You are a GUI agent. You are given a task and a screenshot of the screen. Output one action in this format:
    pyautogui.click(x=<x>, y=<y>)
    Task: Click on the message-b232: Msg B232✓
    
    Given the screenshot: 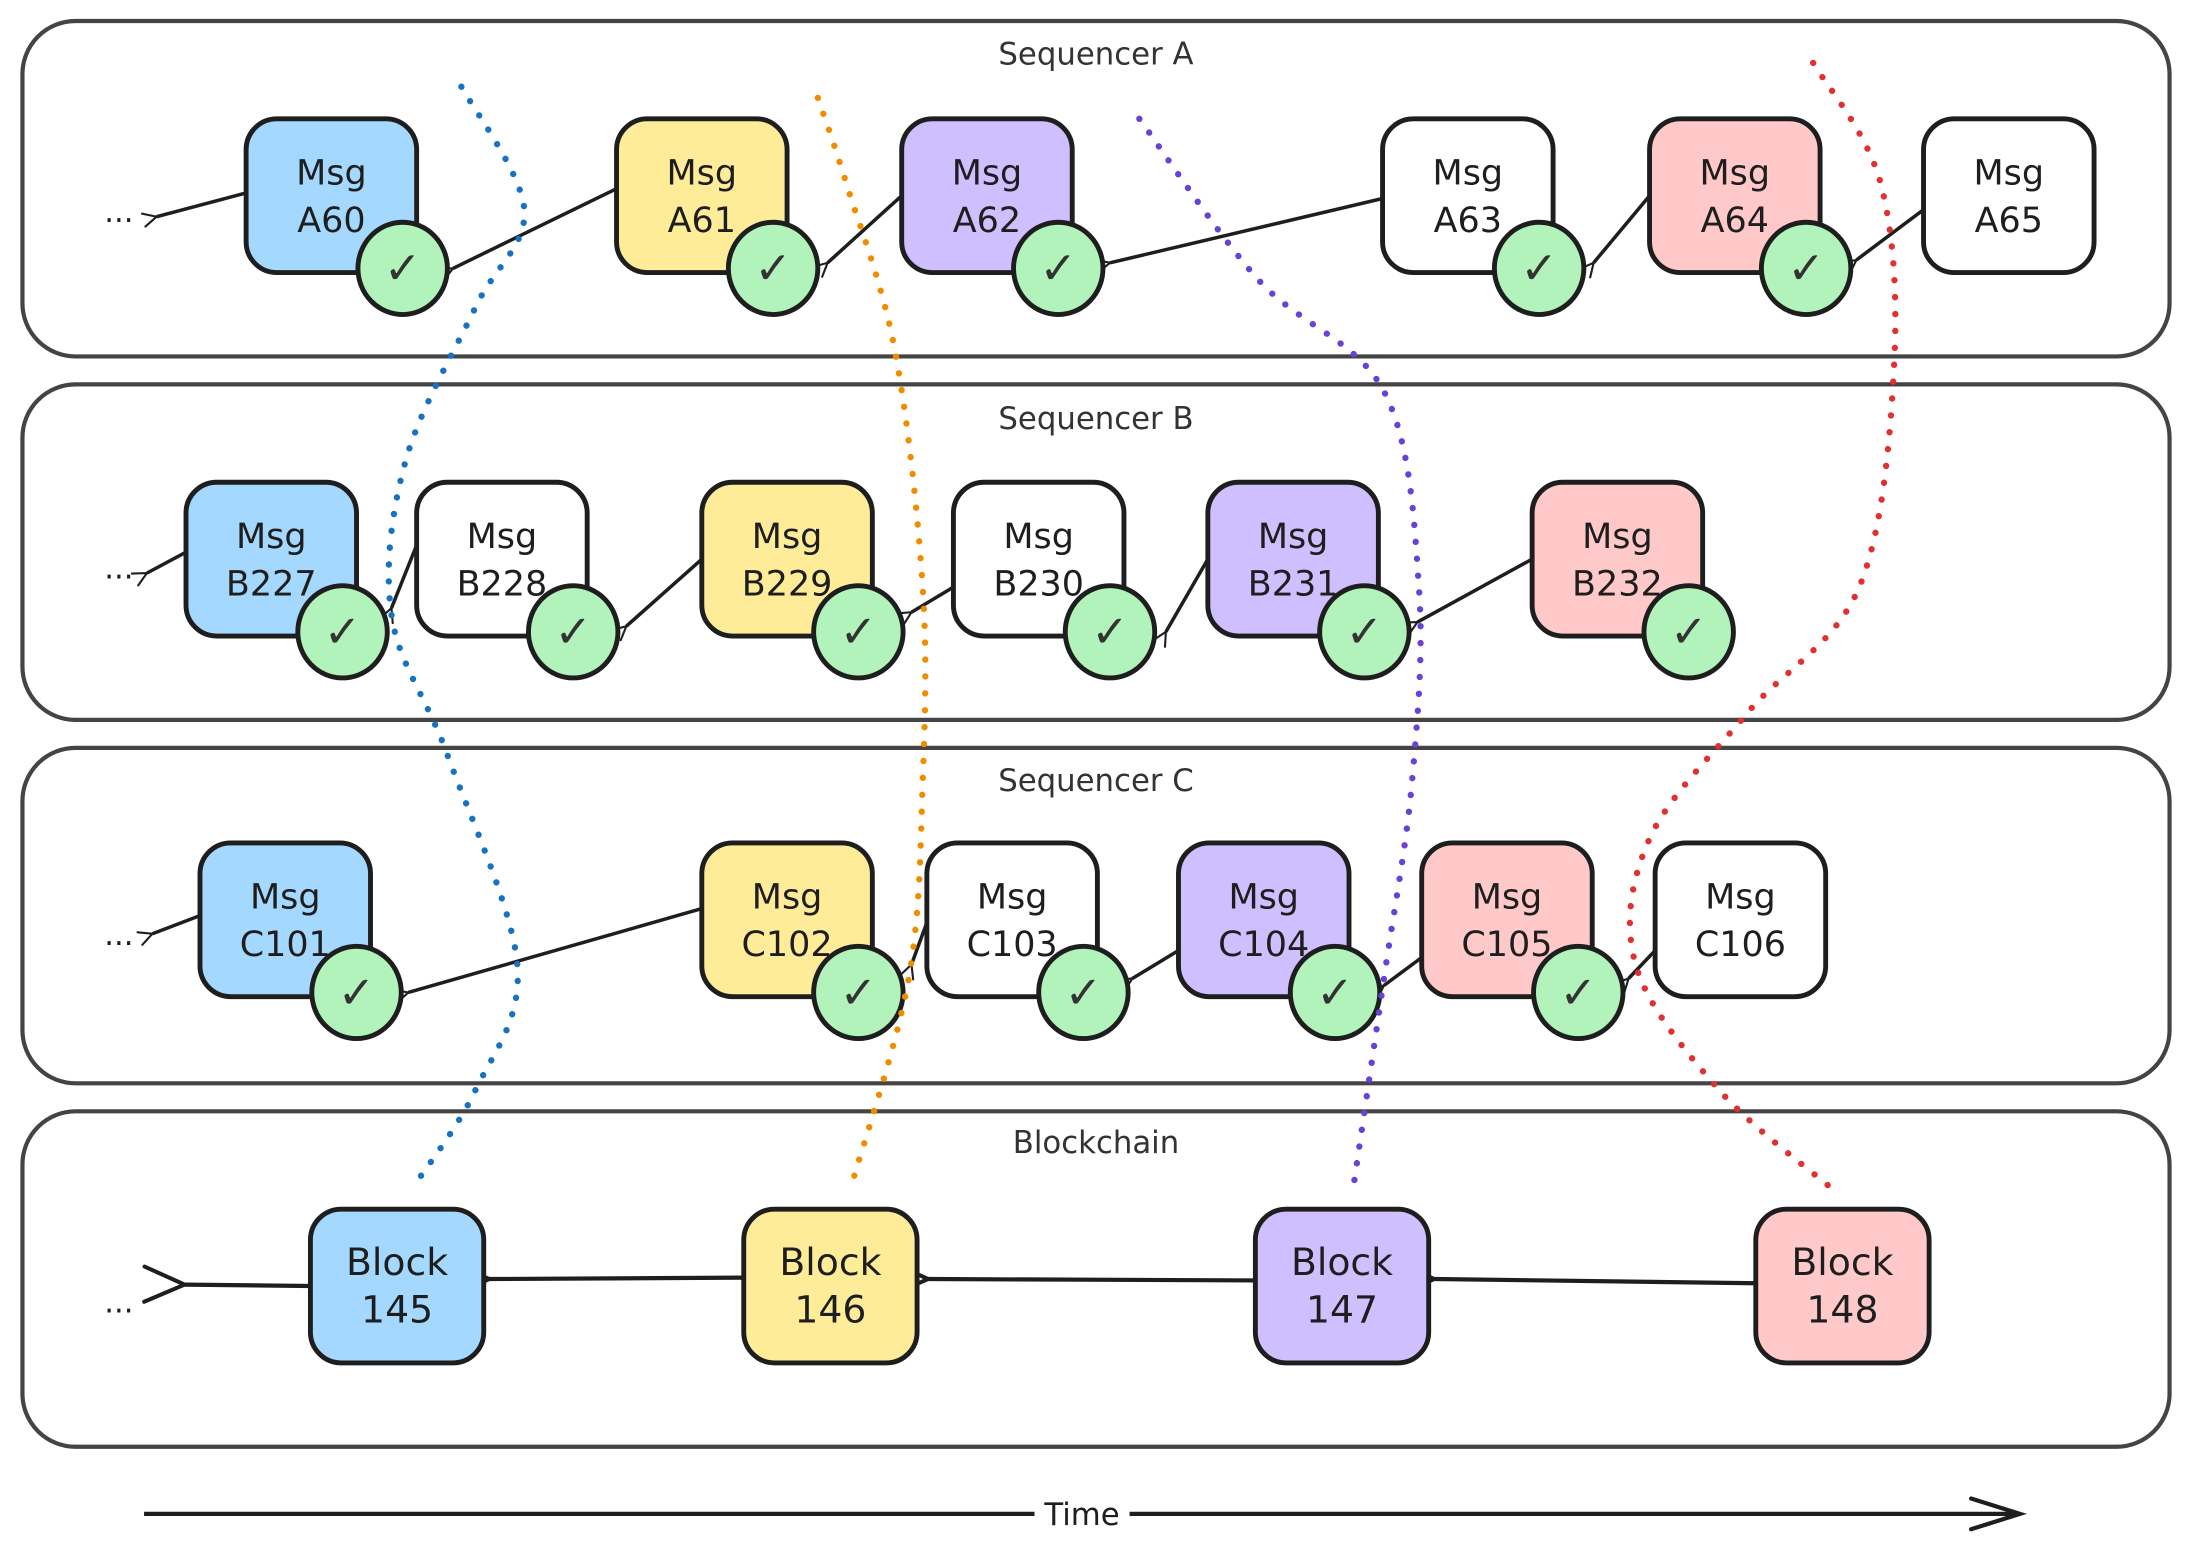 What is the action you would take?
    pyautogui.click(x=1632, y=580)
    